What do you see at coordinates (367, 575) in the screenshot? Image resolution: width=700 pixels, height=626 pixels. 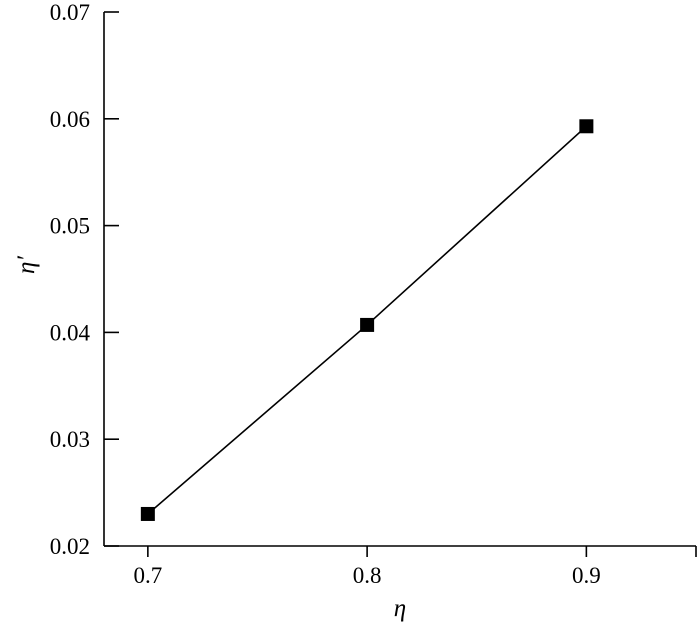 I see `x-tick-label: 0.8` at bounding box center [367, 575].